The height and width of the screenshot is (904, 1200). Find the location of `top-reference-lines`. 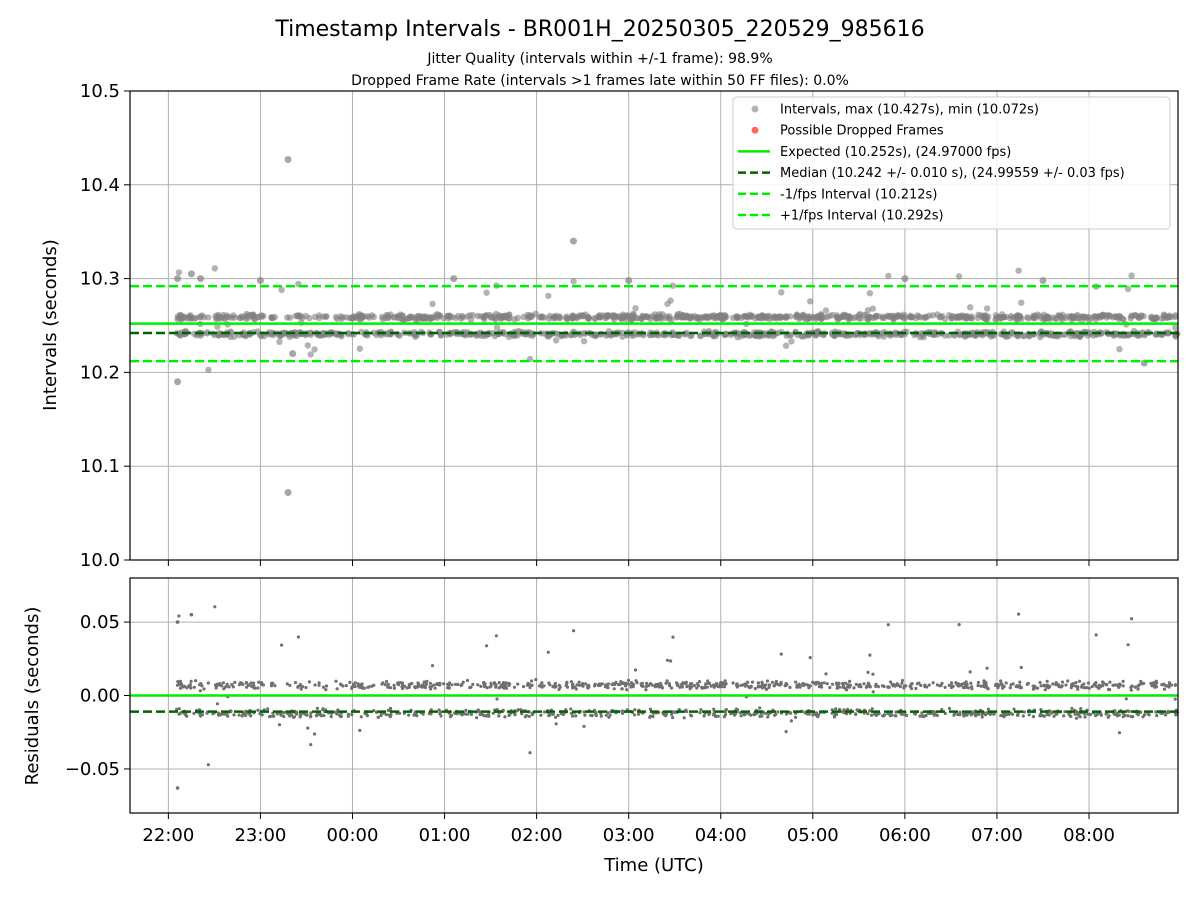

top-reference-lines is located at coordinates (654, 323).